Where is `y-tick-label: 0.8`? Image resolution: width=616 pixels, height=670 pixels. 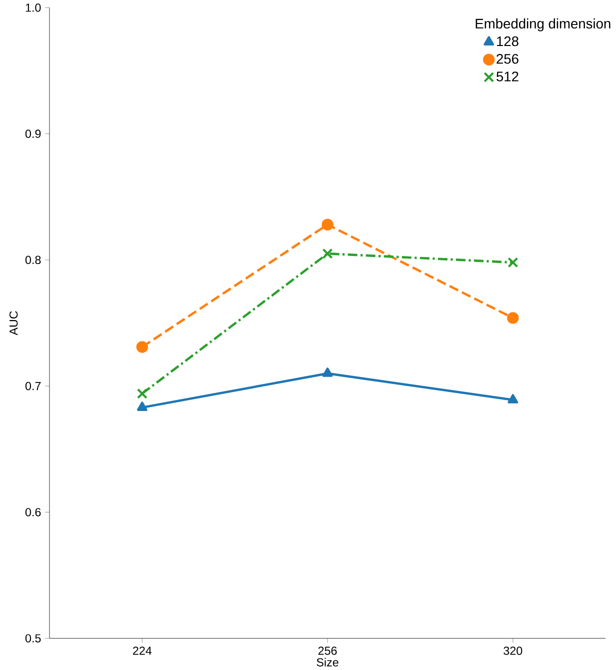 y-tick-label: 0.8 is located at coordinates (32, 260).